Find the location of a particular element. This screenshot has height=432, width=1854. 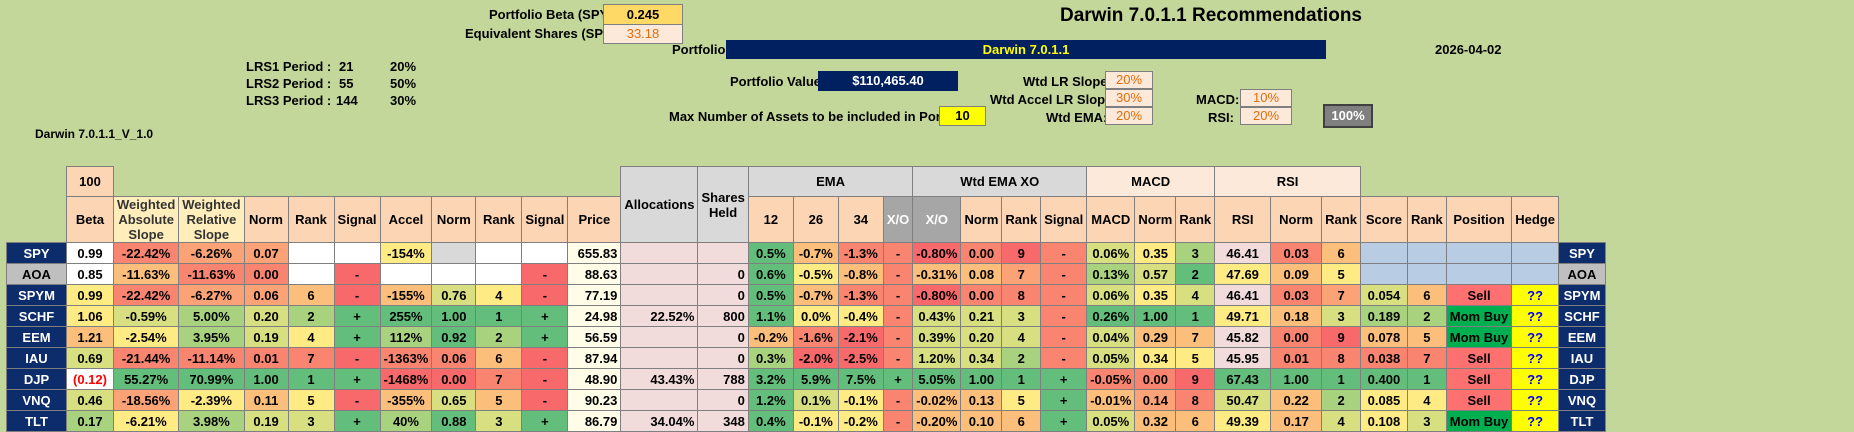

pos-cell: Sell is located at coordinates (1479, 379).